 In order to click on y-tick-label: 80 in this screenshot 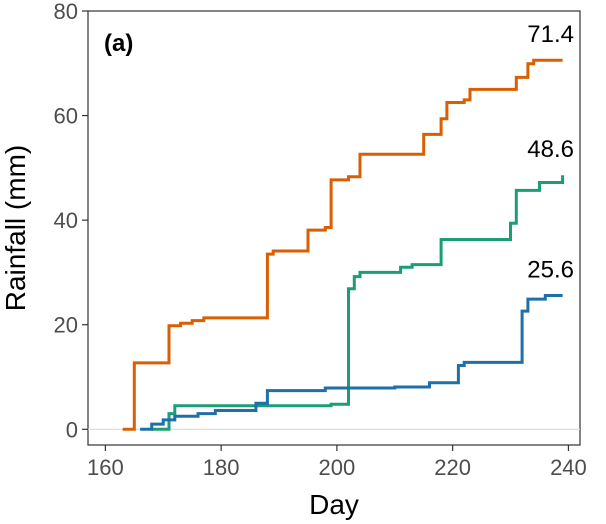, I will do `click(66, 12)`.